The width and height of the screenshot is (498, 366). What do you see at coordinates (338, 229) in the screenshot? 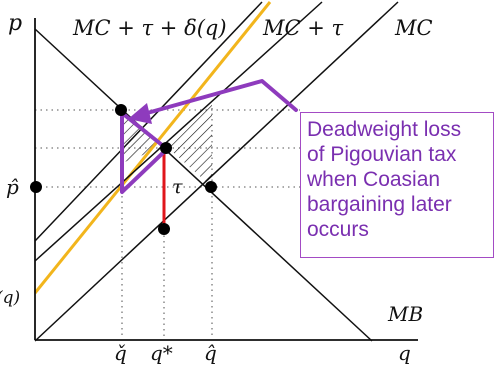
I see `callout-line: occurs` at bounding box center [338, 229].